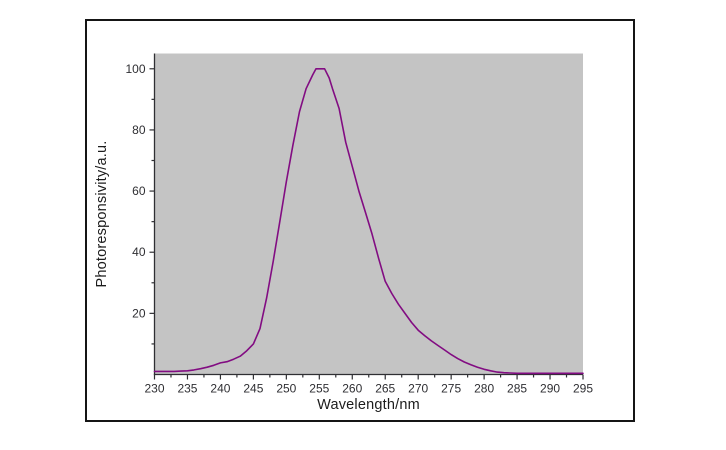 The image size is (726, 450). Describe the element at coordinates (154, 388) in the screenshot. I see `x-tick-label: 230` at that location.